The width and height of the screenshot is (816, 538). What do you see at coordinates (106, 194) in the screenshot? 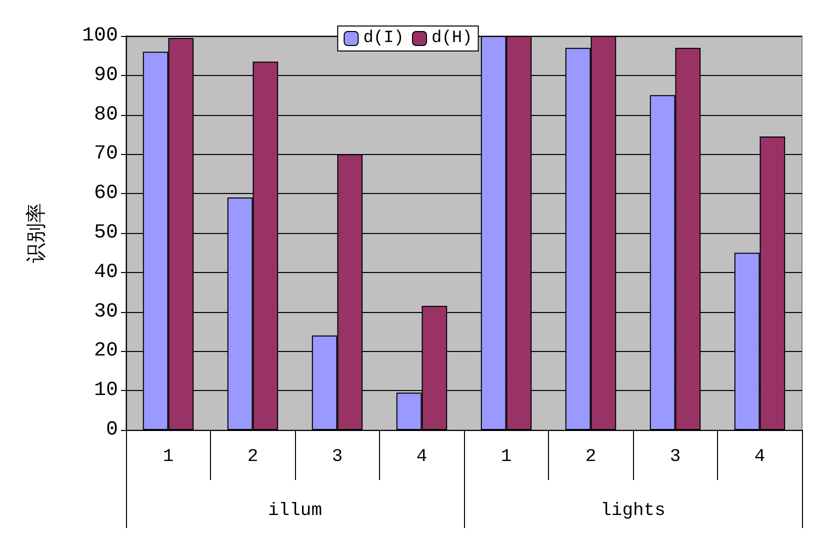
I see `y-tick-label: 60` at bounding box center [106, 194].